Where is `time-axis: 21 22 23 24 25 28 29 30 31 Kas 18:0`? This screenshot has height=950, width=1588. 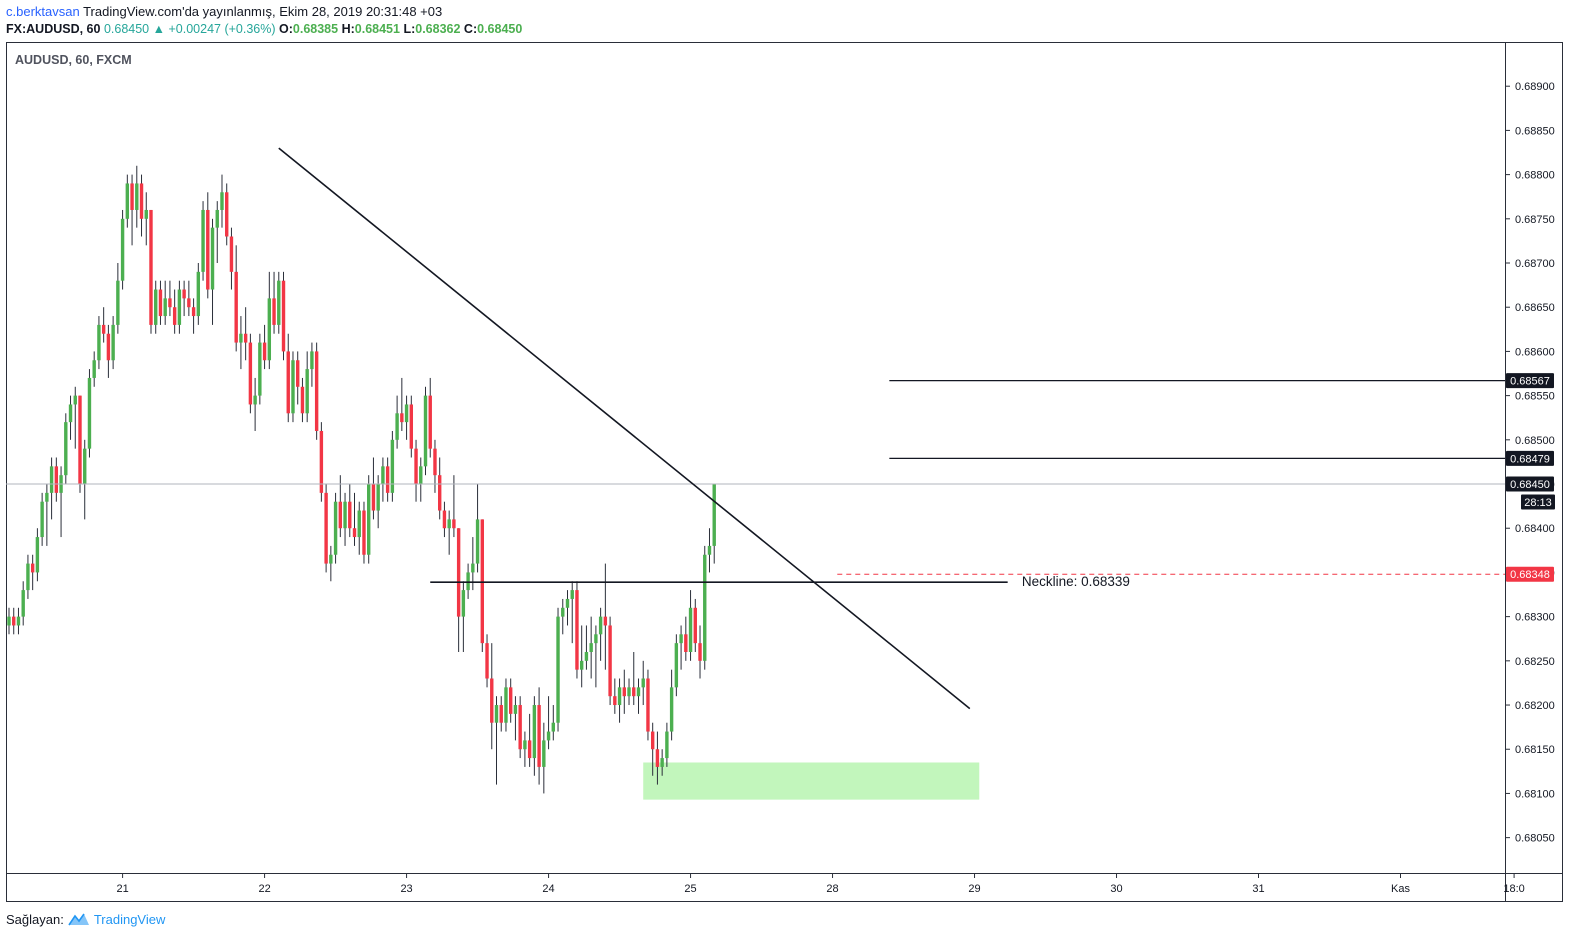
time-axis: 21 22 23 24 25 28 29 30 31 Kas 18:0 is located at coordinates (820, 884).